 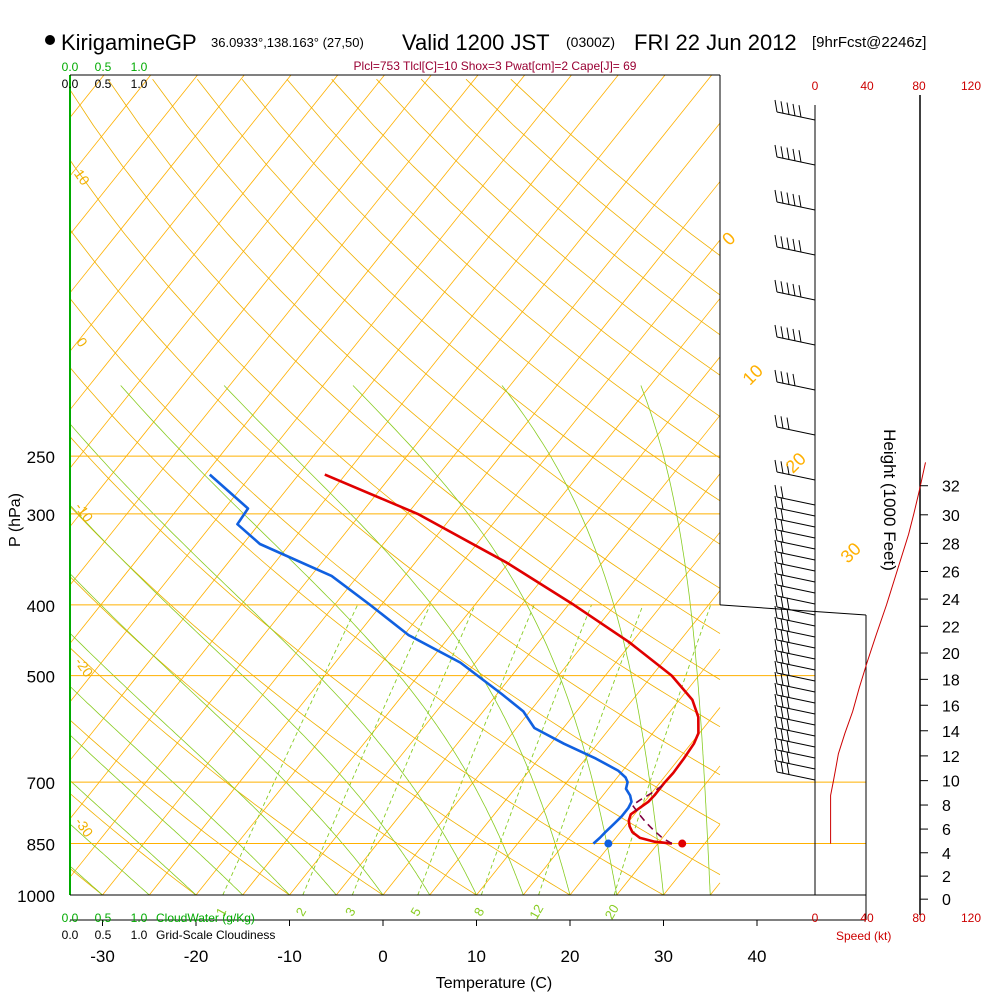 I want to click on dry-adiabat-label: -30, so click(x=84, y=827).